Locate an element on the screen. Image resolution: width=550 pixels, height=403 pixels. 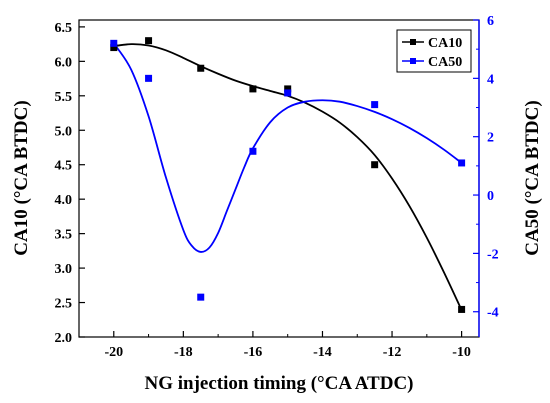
legend: CA10 CA50 is located at coordinates (434, 51).